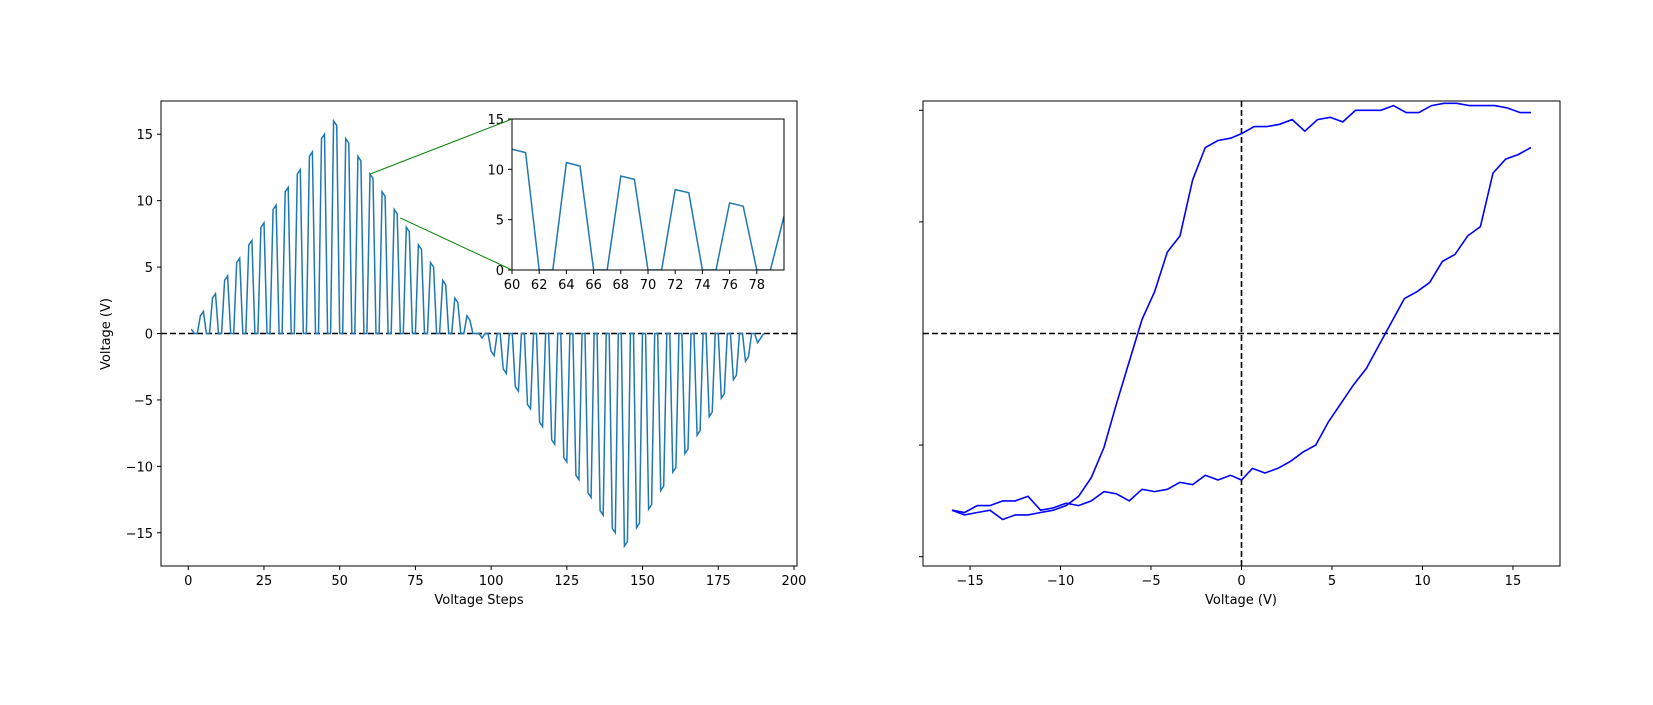 This screenshot has height=705, width=1653. I want to click on inset-x-tick-label: 64, so click(566, 285).